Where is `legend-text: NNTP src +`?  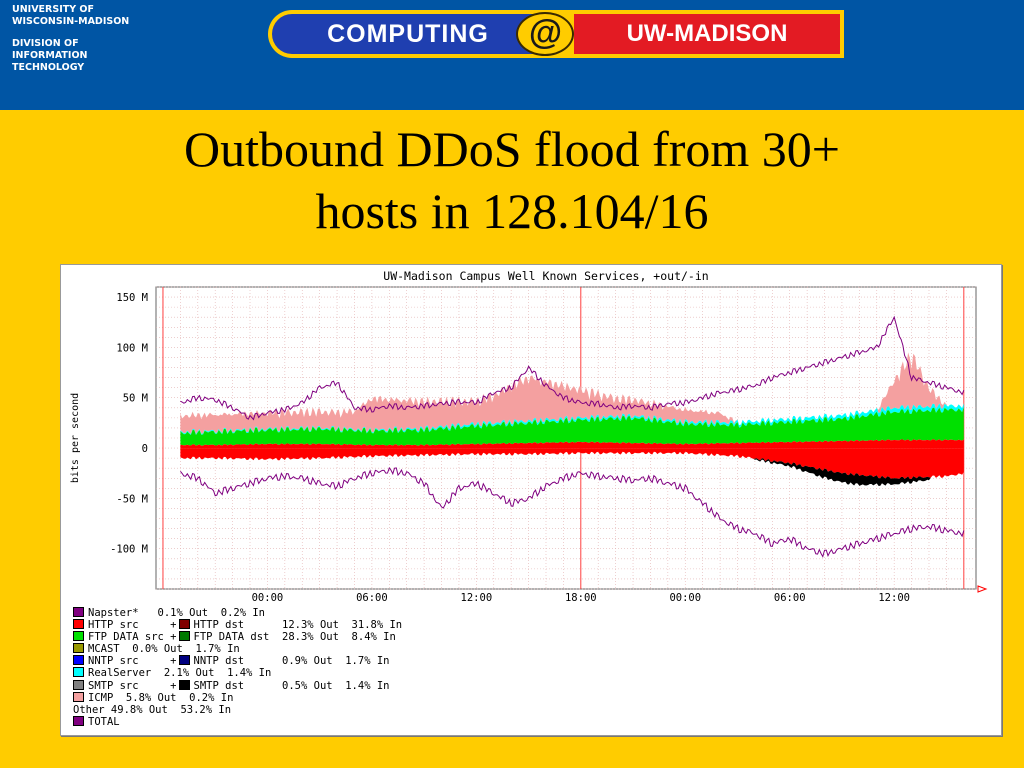 legend-text: NNTP src + is located at coordinates (132, 661).